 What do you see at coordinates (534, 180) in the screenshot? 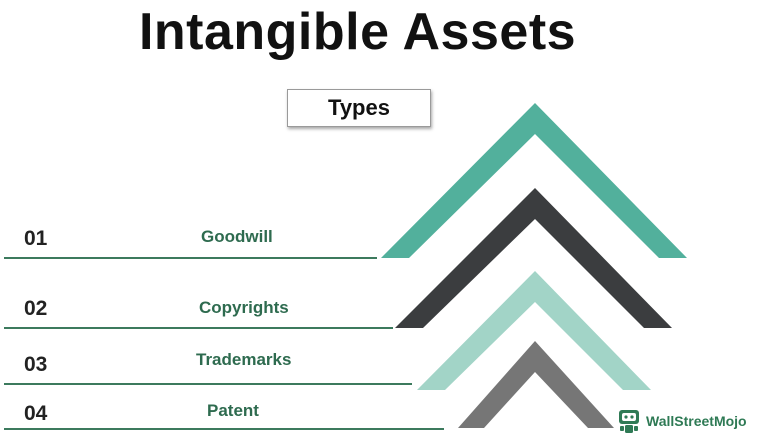
I see `chevron-goodwill` at bounding box center [534, 180].